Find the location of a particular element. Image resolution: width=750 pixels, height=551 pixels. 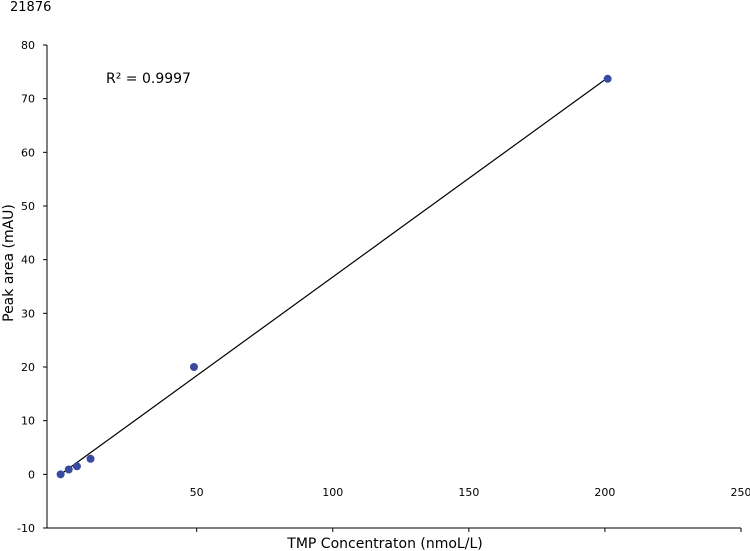

x-tick-label: 250 is located at coordinates (740, 492).